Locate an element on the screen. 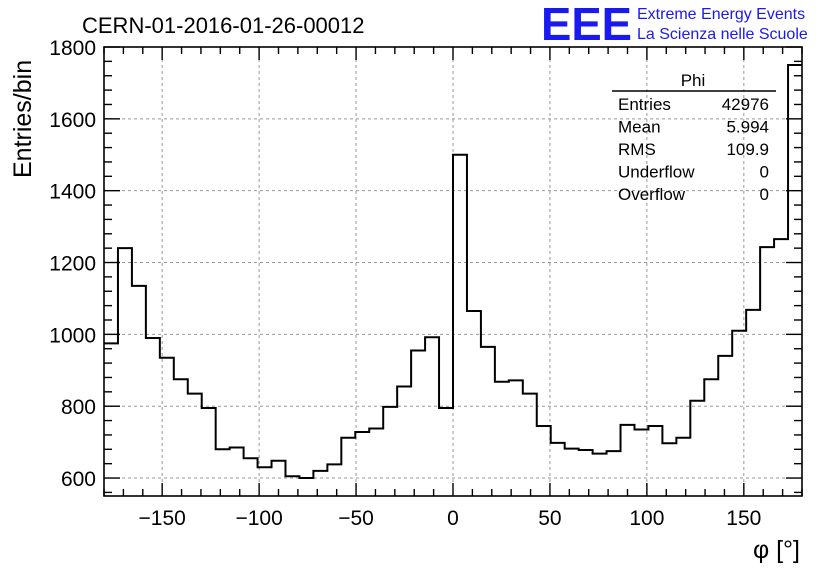 The width and height of the screenshot is (836, 572). y-tick-label: 1000 is located at coordinates (72, 335).